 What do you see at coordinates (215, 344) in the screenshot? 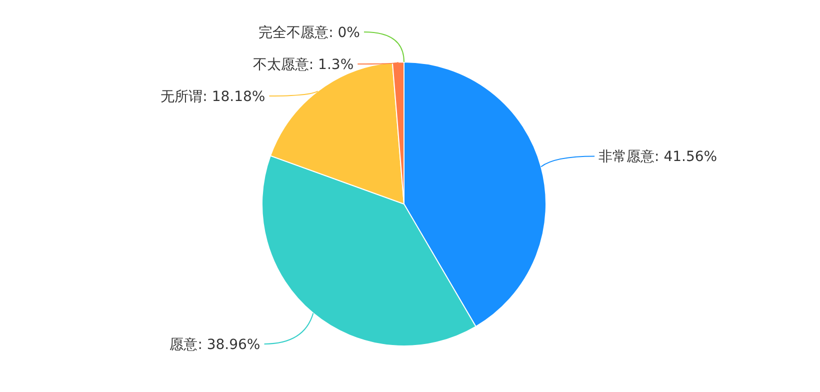
I see `slice-label: 愿意: 38.96%` at bounding box center [215, 344].